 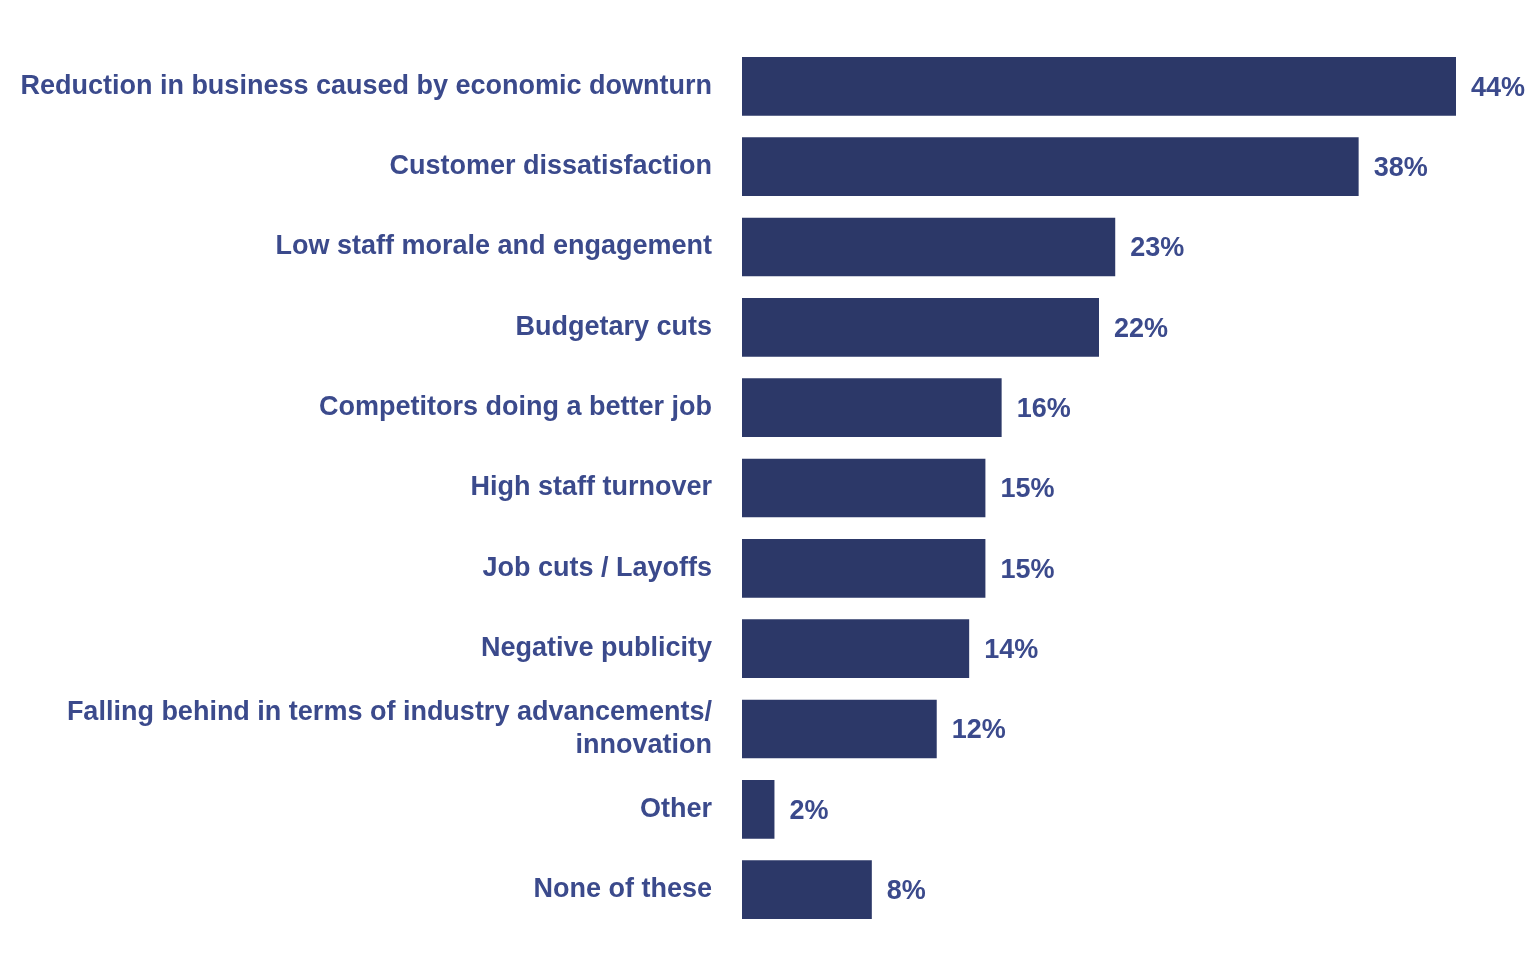 I want to click on y-tick-label: Falling behind in terms of industry advancements/ innovation, so click(x=389, y=727).